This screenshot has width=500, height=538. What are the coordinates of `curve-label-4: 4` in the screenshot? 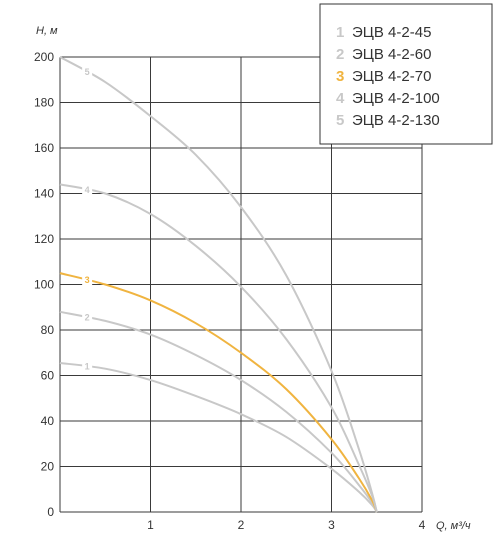 It's located at (87, 190).